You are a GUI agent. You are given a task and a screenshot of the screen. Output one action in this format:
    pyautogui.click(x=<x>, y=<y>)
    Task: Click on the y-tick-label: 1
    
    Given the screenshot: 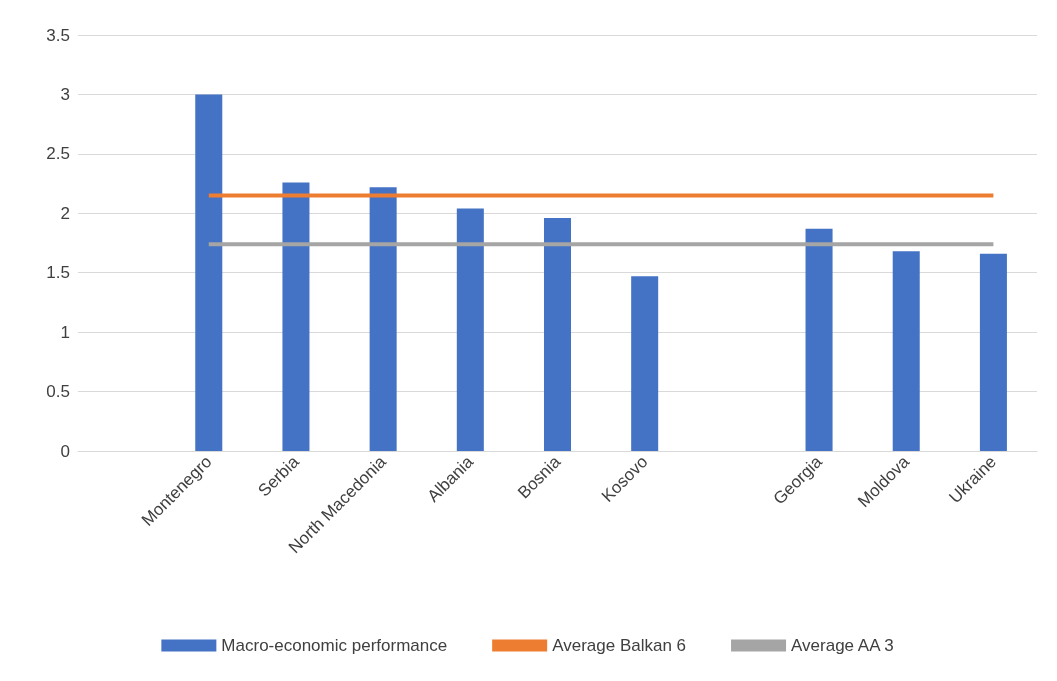 What is the action you would take?
    pyautogui.click(x=65, y=332)
    